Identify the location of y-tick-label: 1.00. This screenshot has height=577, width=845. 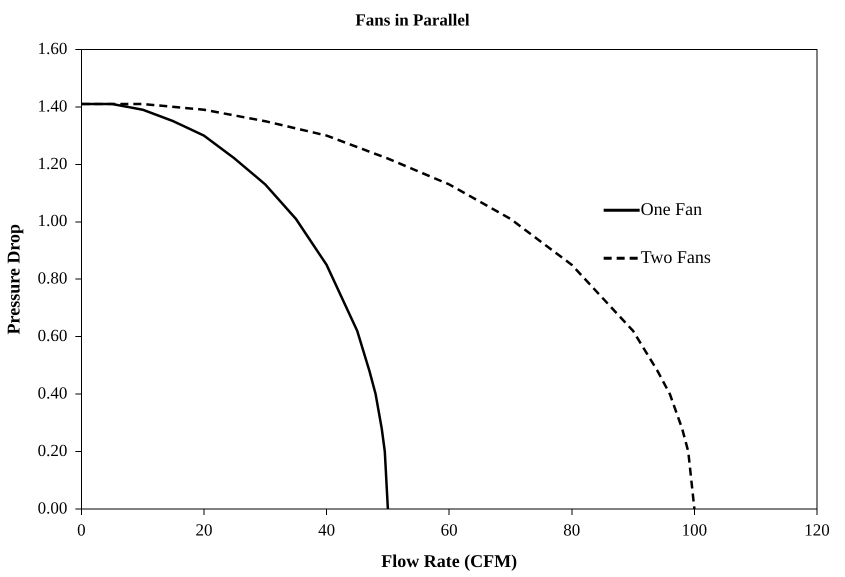
(53, 220).